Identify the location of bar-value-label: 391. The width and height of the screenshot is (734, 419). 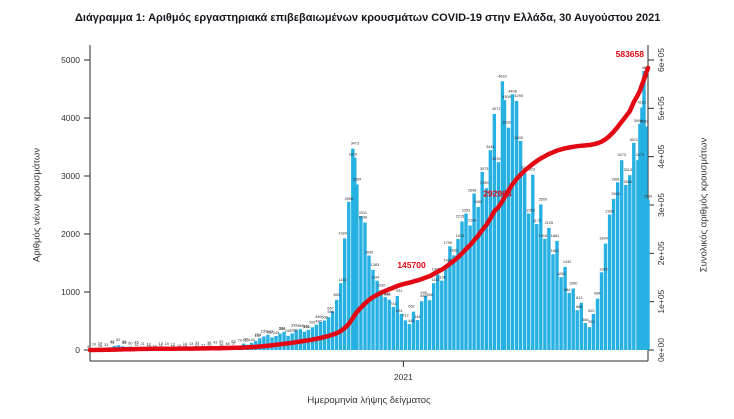
(312, 322).